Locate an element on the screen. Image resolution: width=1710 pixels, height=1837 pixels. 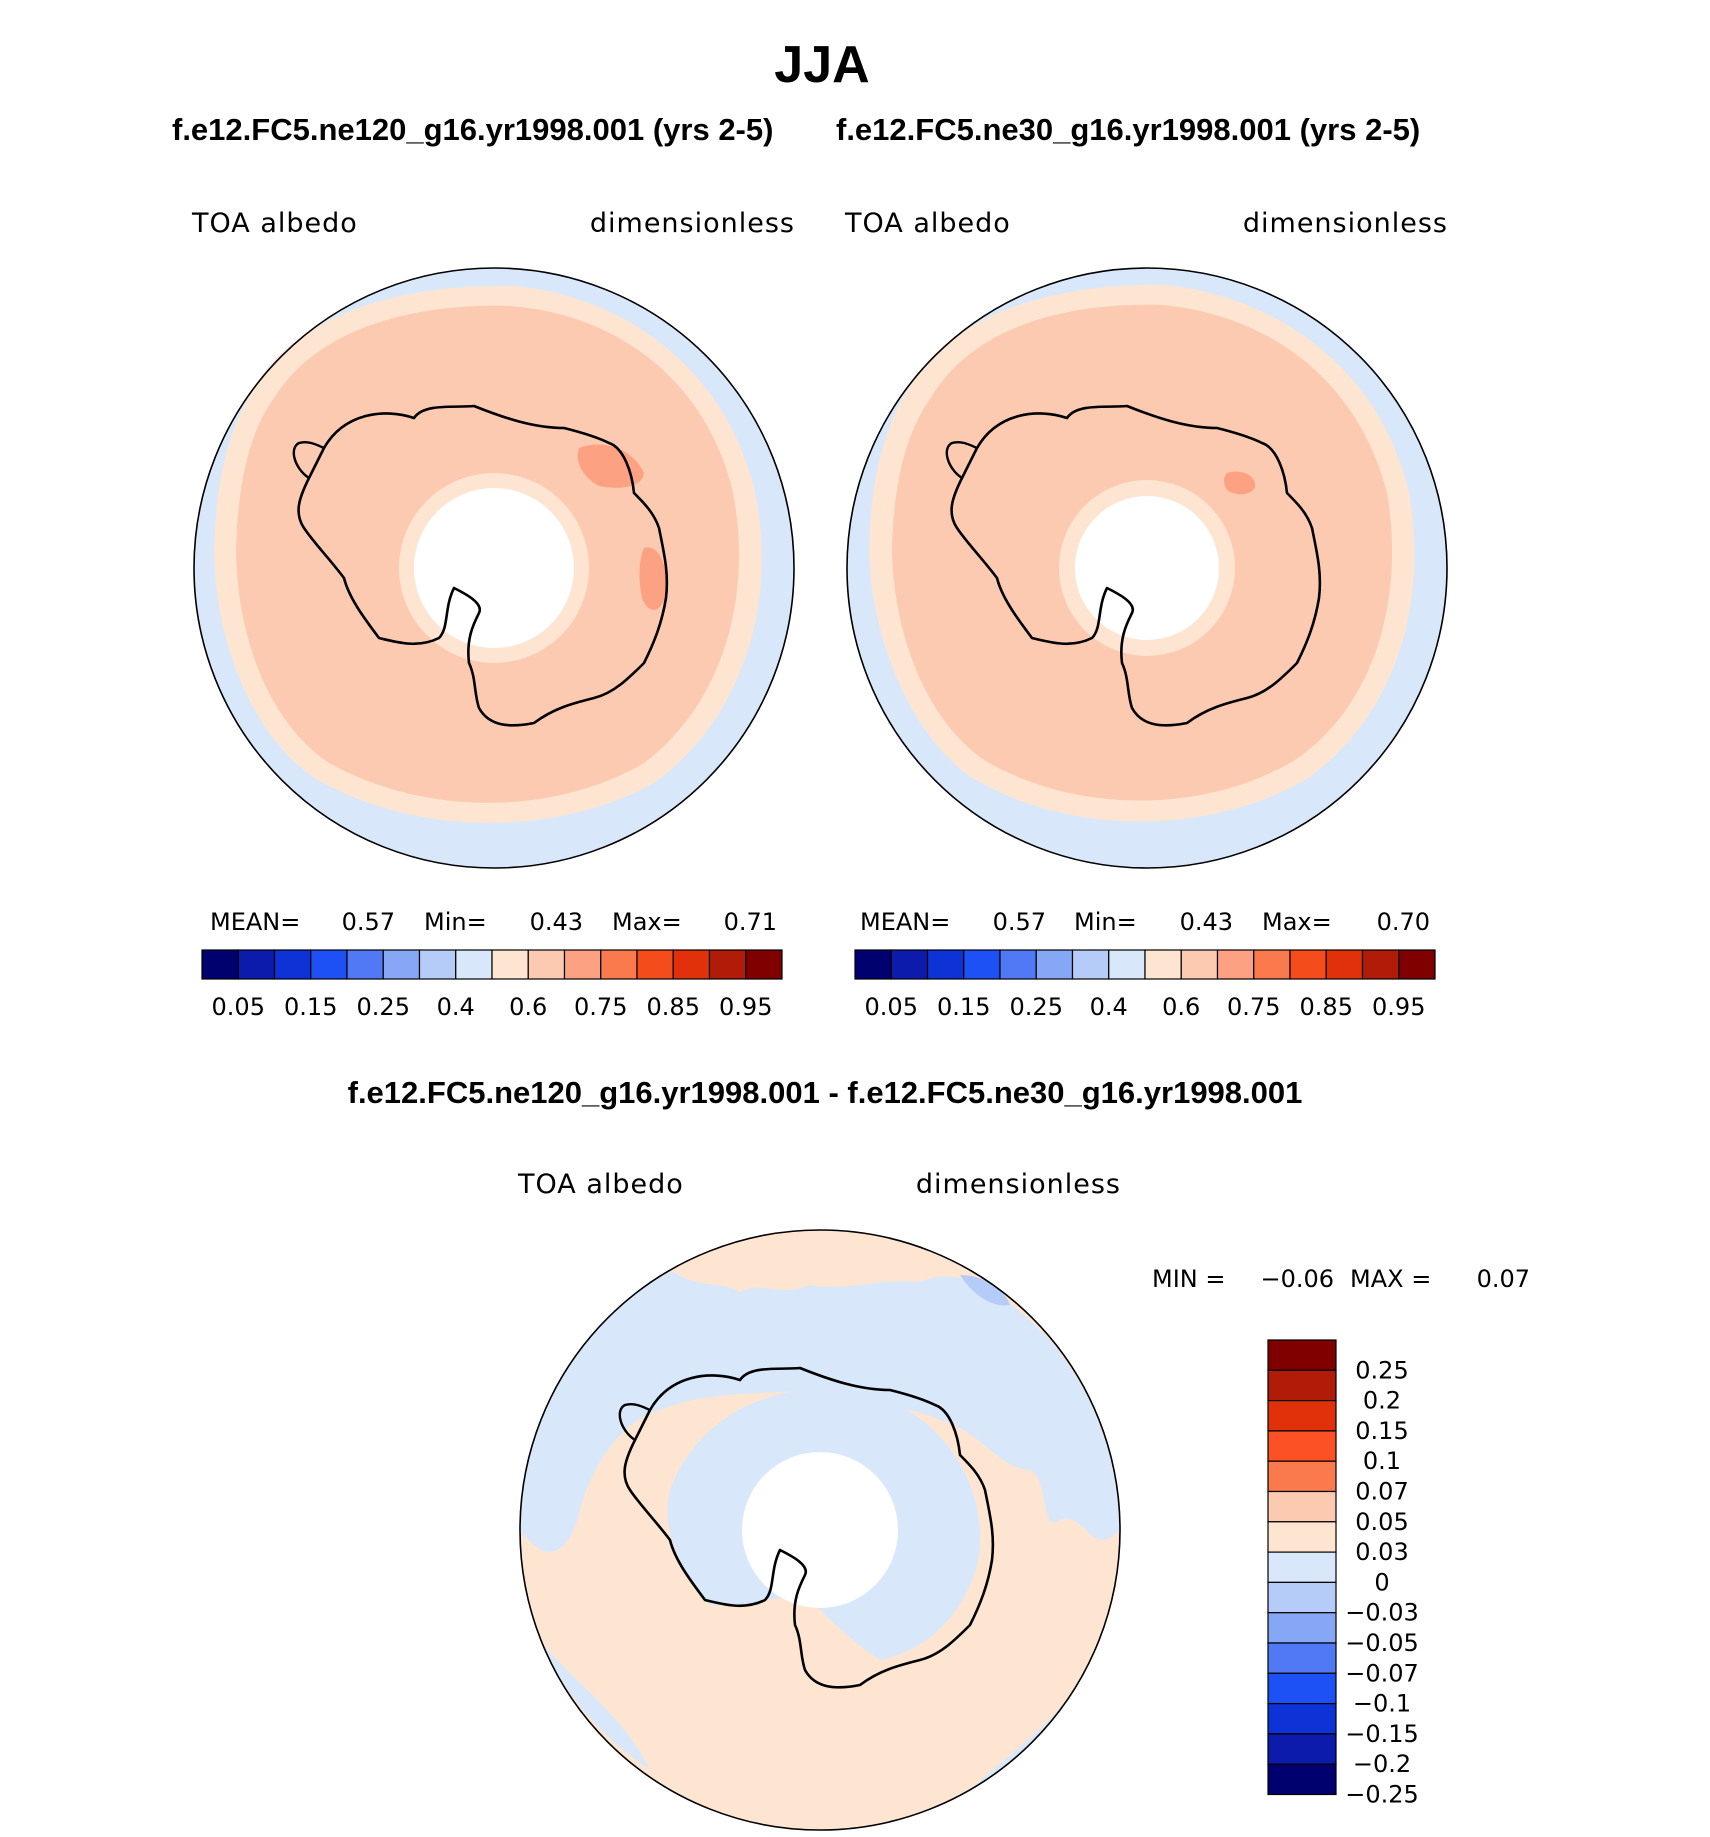
colorbar-tick-label: 0.1 is located at coordinates (1382, 1461).